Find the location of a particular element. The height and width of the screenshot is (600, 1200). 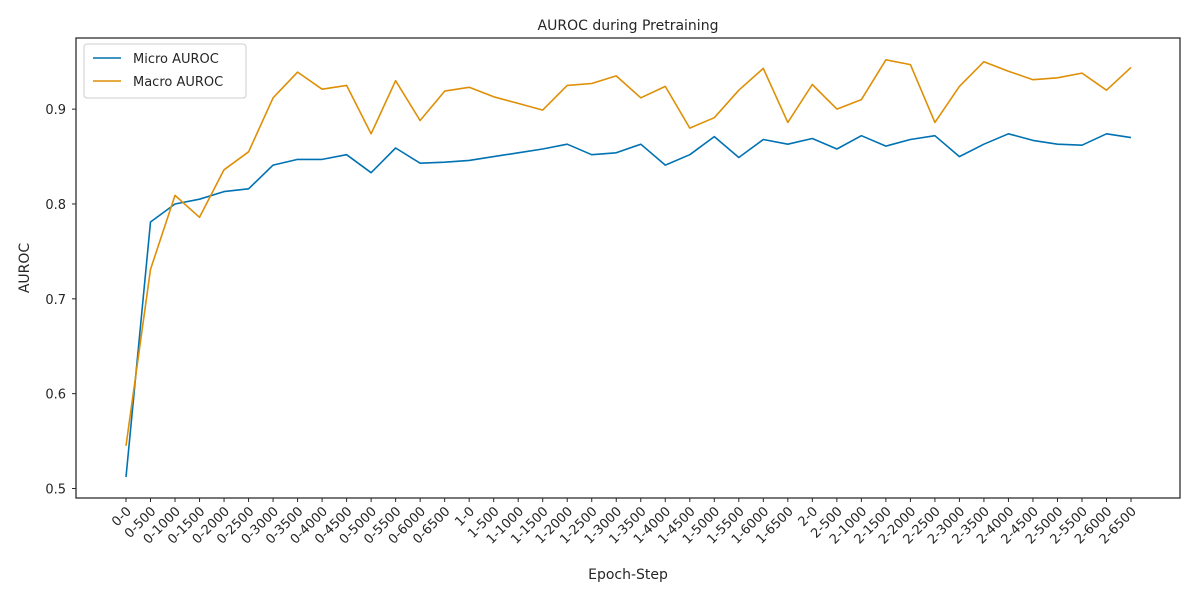

chart-title: AUROC during Pretraining is located at coordinates (628, 26).